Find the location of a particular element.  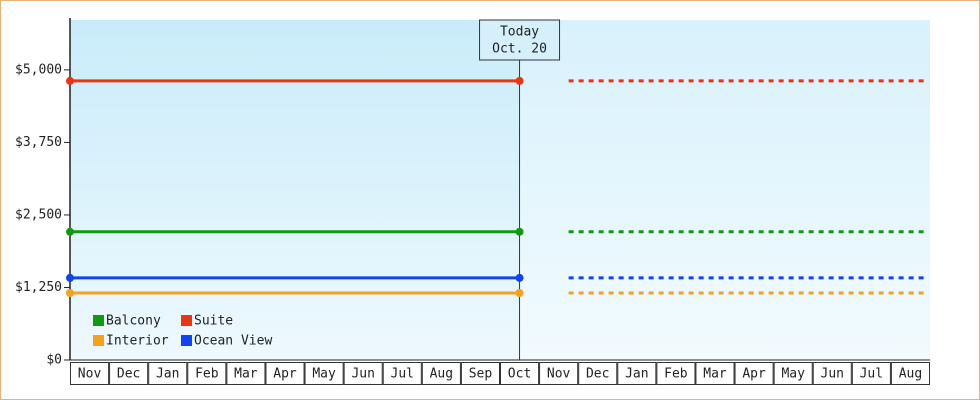

y-tick-label: $1,250 is located at coordinates (38, 287).